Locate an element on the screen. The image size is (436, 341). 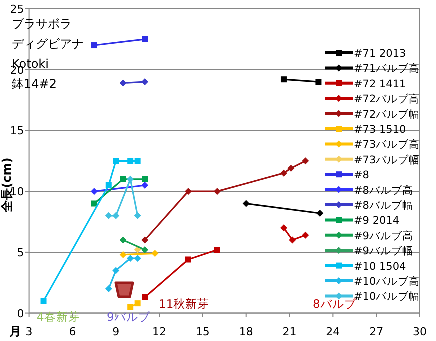
legend-label: #73バルブ幅 is located at coordinates (387, 159).